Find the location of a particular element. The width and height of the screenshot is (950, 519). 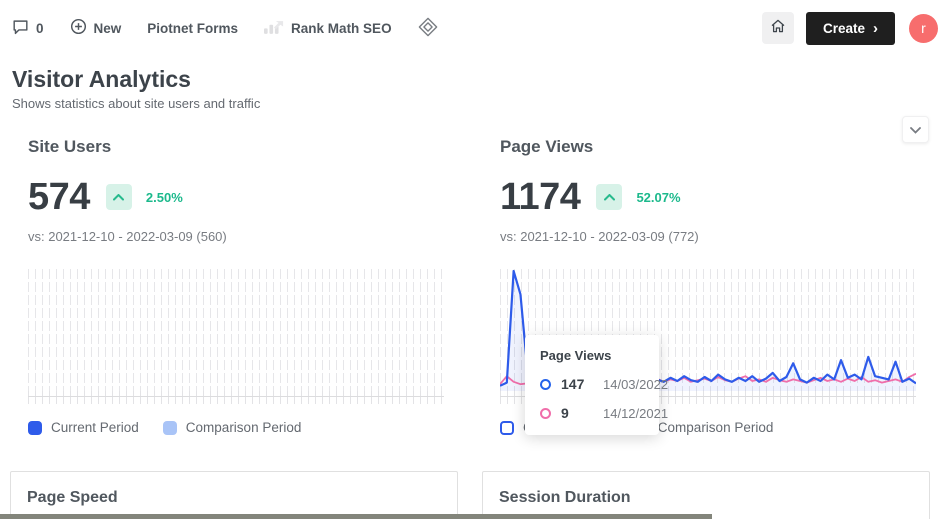

viewport-bottom-strip is located at coordinates (356, 516).